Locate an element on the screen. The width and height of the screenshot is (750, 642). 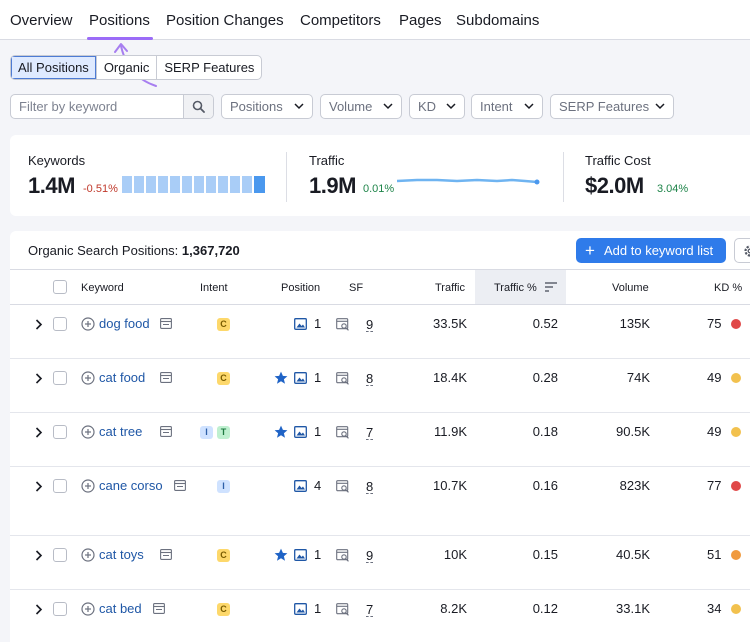
keyword-filter-input is located at coordinates (96, 106).